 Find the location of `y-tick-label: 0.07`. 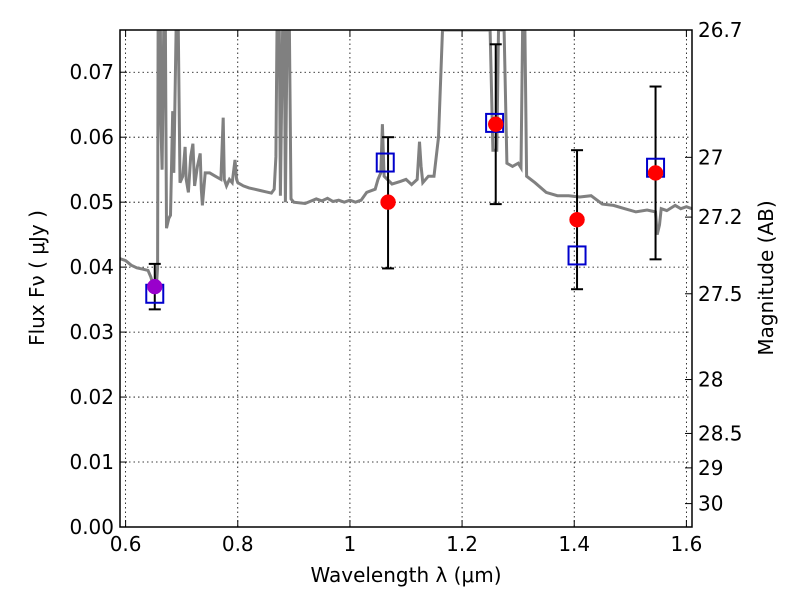

y-tick-label: 0.07 is located at coordinates (91, 72).